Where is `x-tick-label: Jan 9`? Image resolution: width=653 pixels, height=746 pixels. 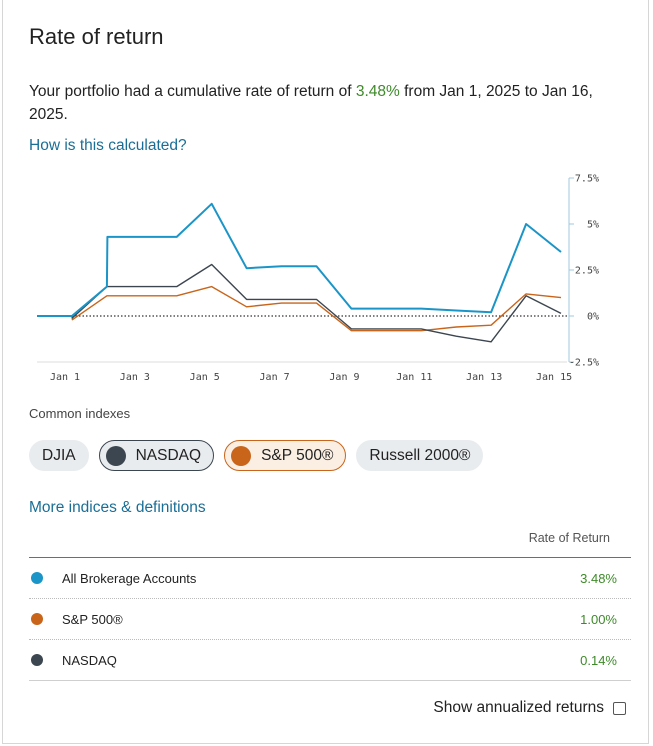
x-tick-label: Jan 9 is located at coordinates (344, 377).